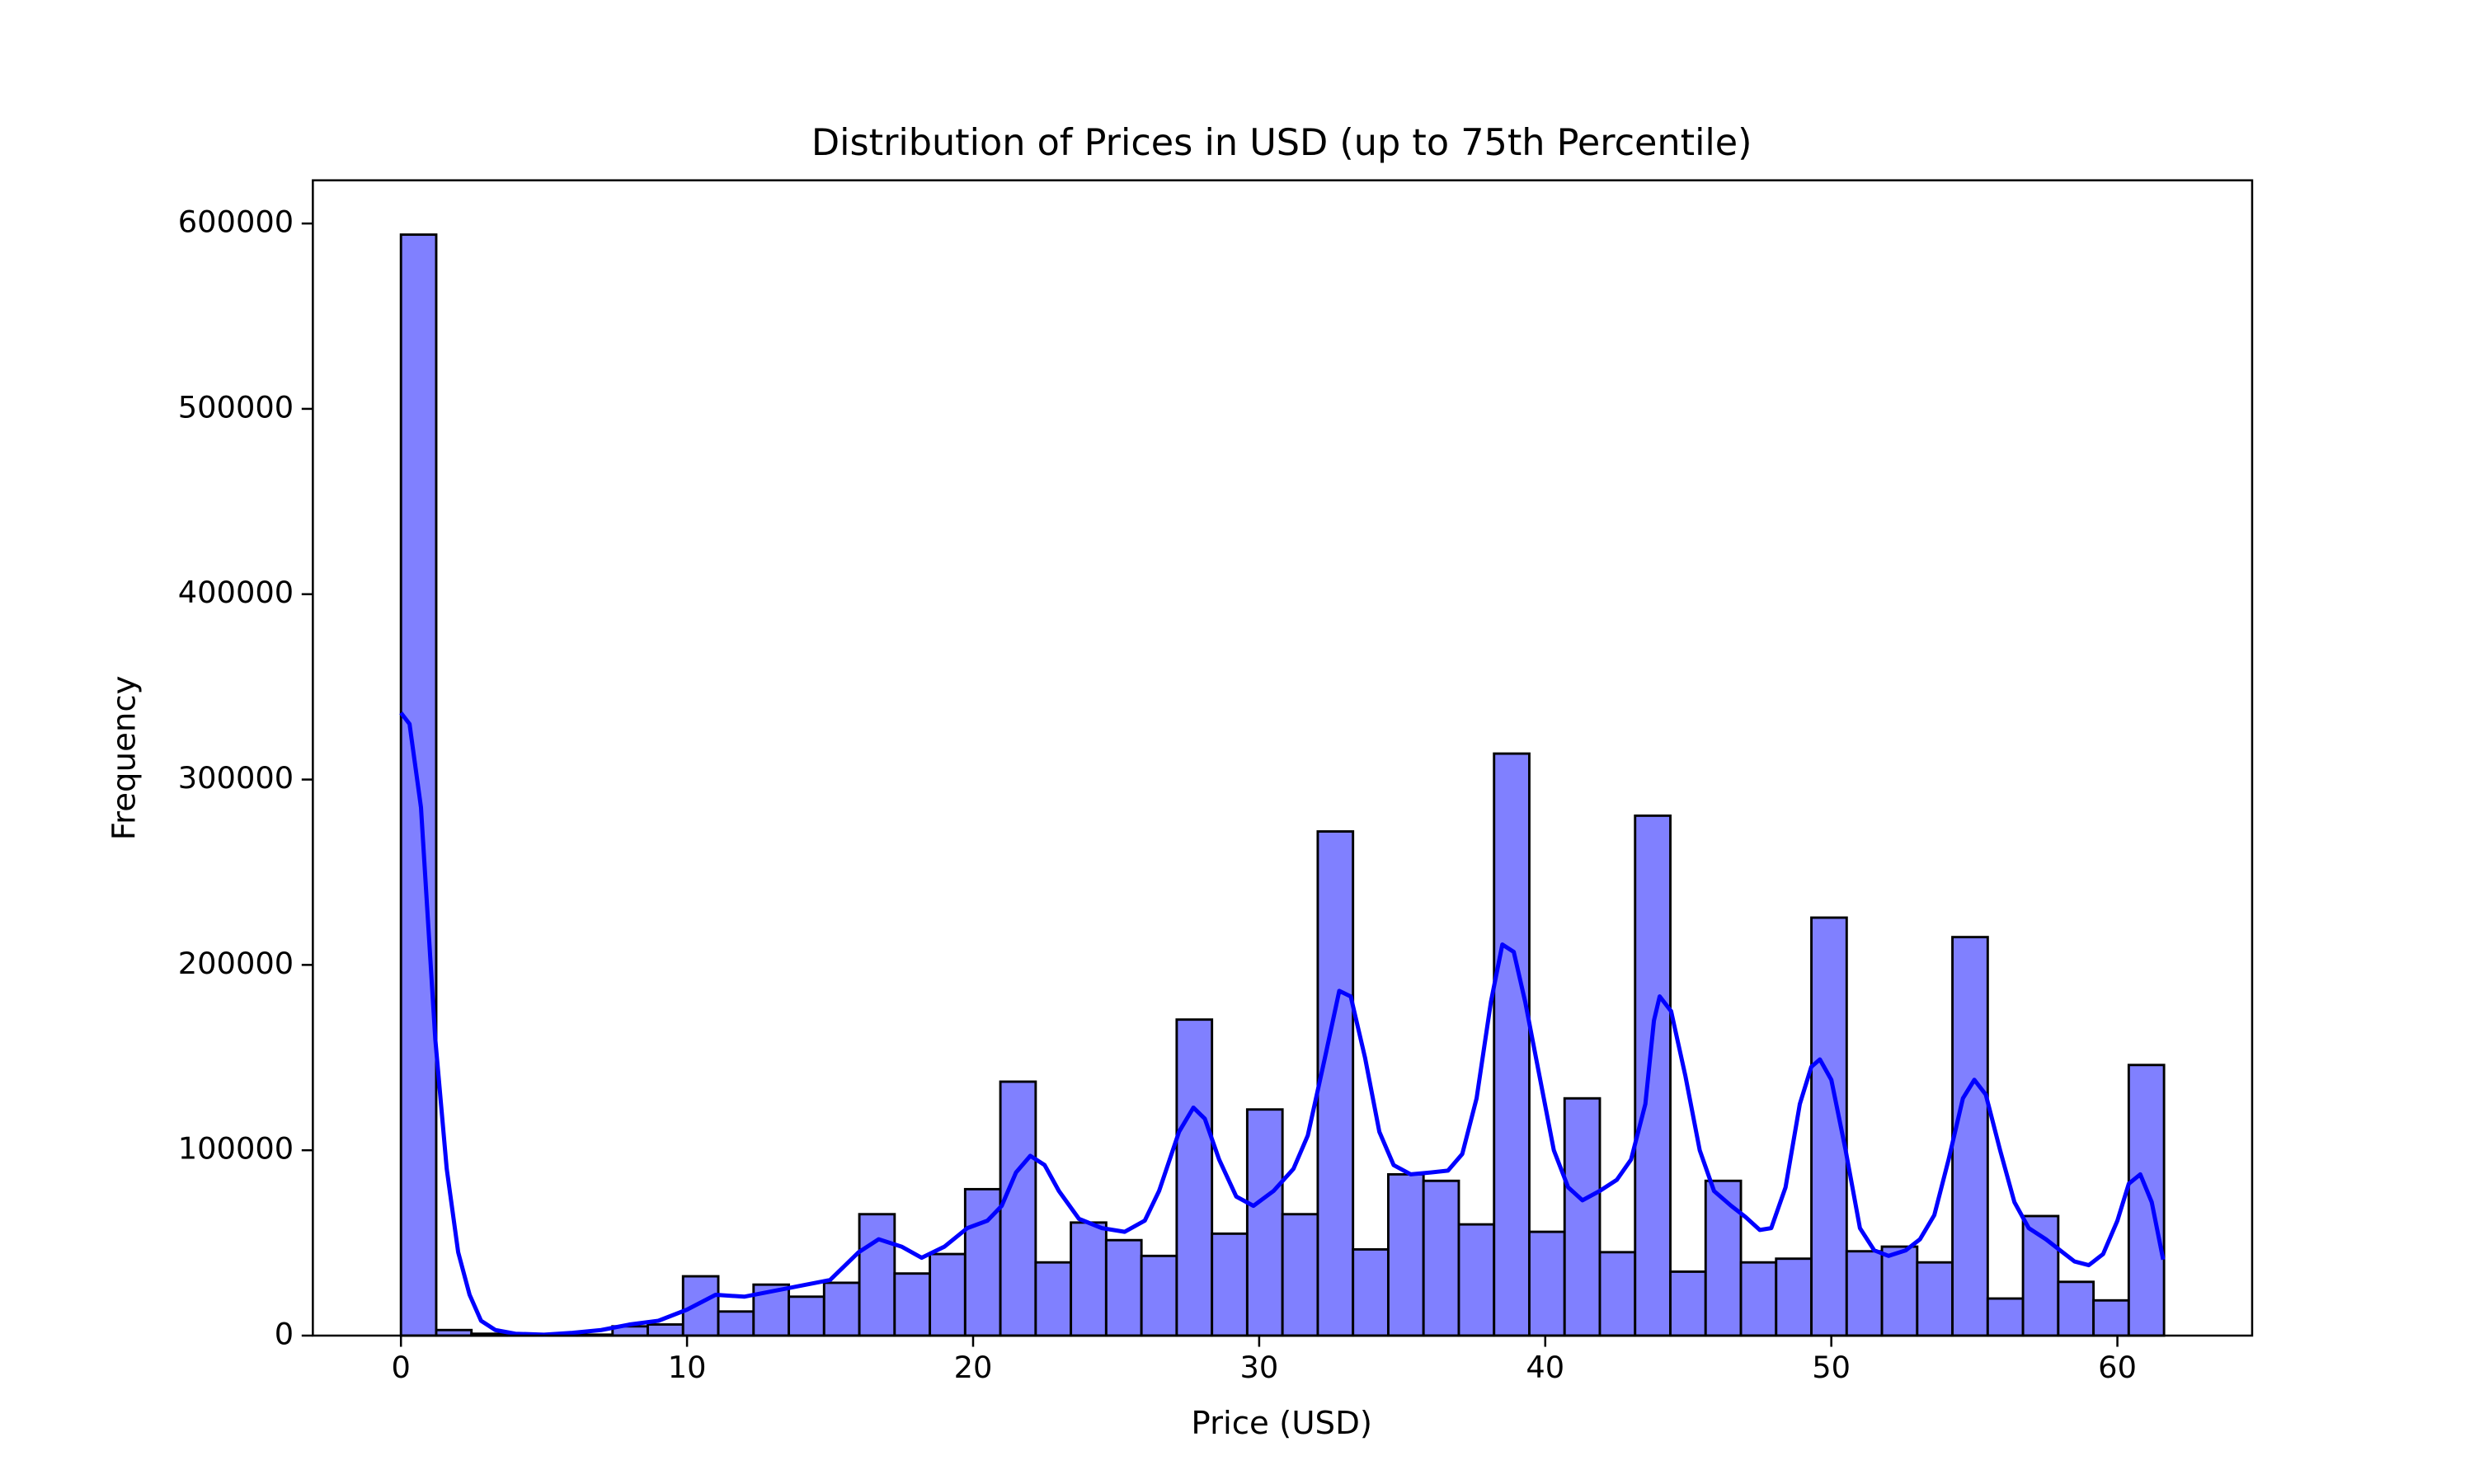 Image resolution: width=2474 pixels, height=1484 pixels. What do you see at coordinates (236, 1149) in the screenshot?
I see `y-tick-label: 100000` at bounding box center [236, 1149].